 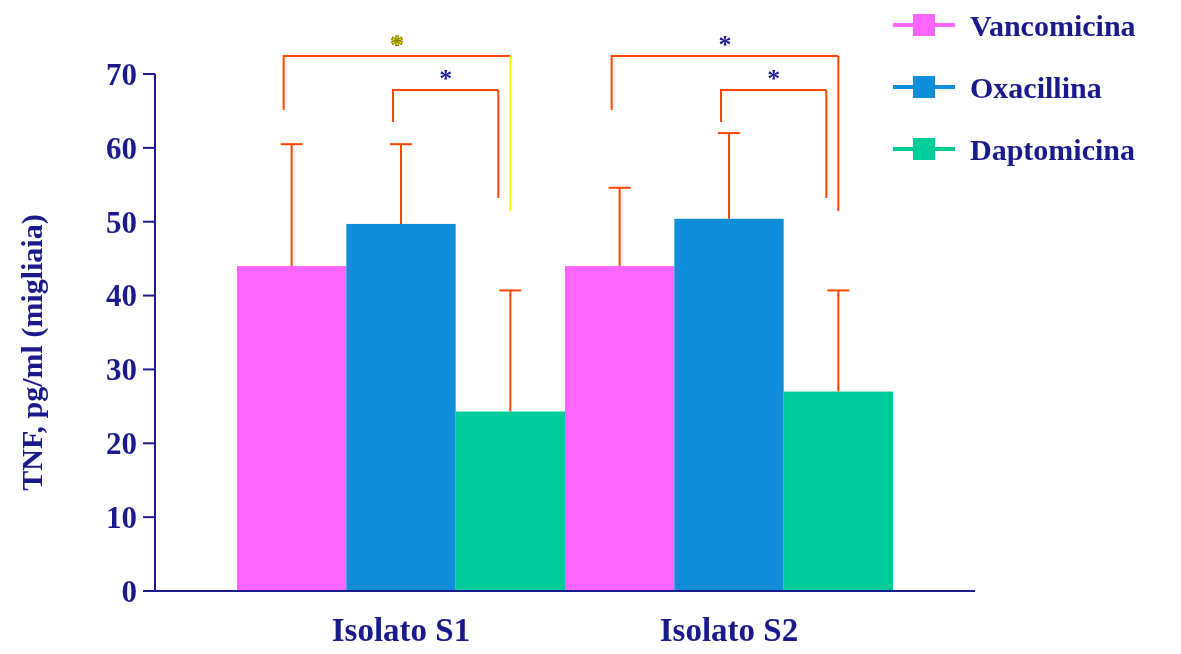 What do you see at coordinates (129, 591) in the screenshot?
I see `y-tick-label: 0` at bounding box center [129, 591].